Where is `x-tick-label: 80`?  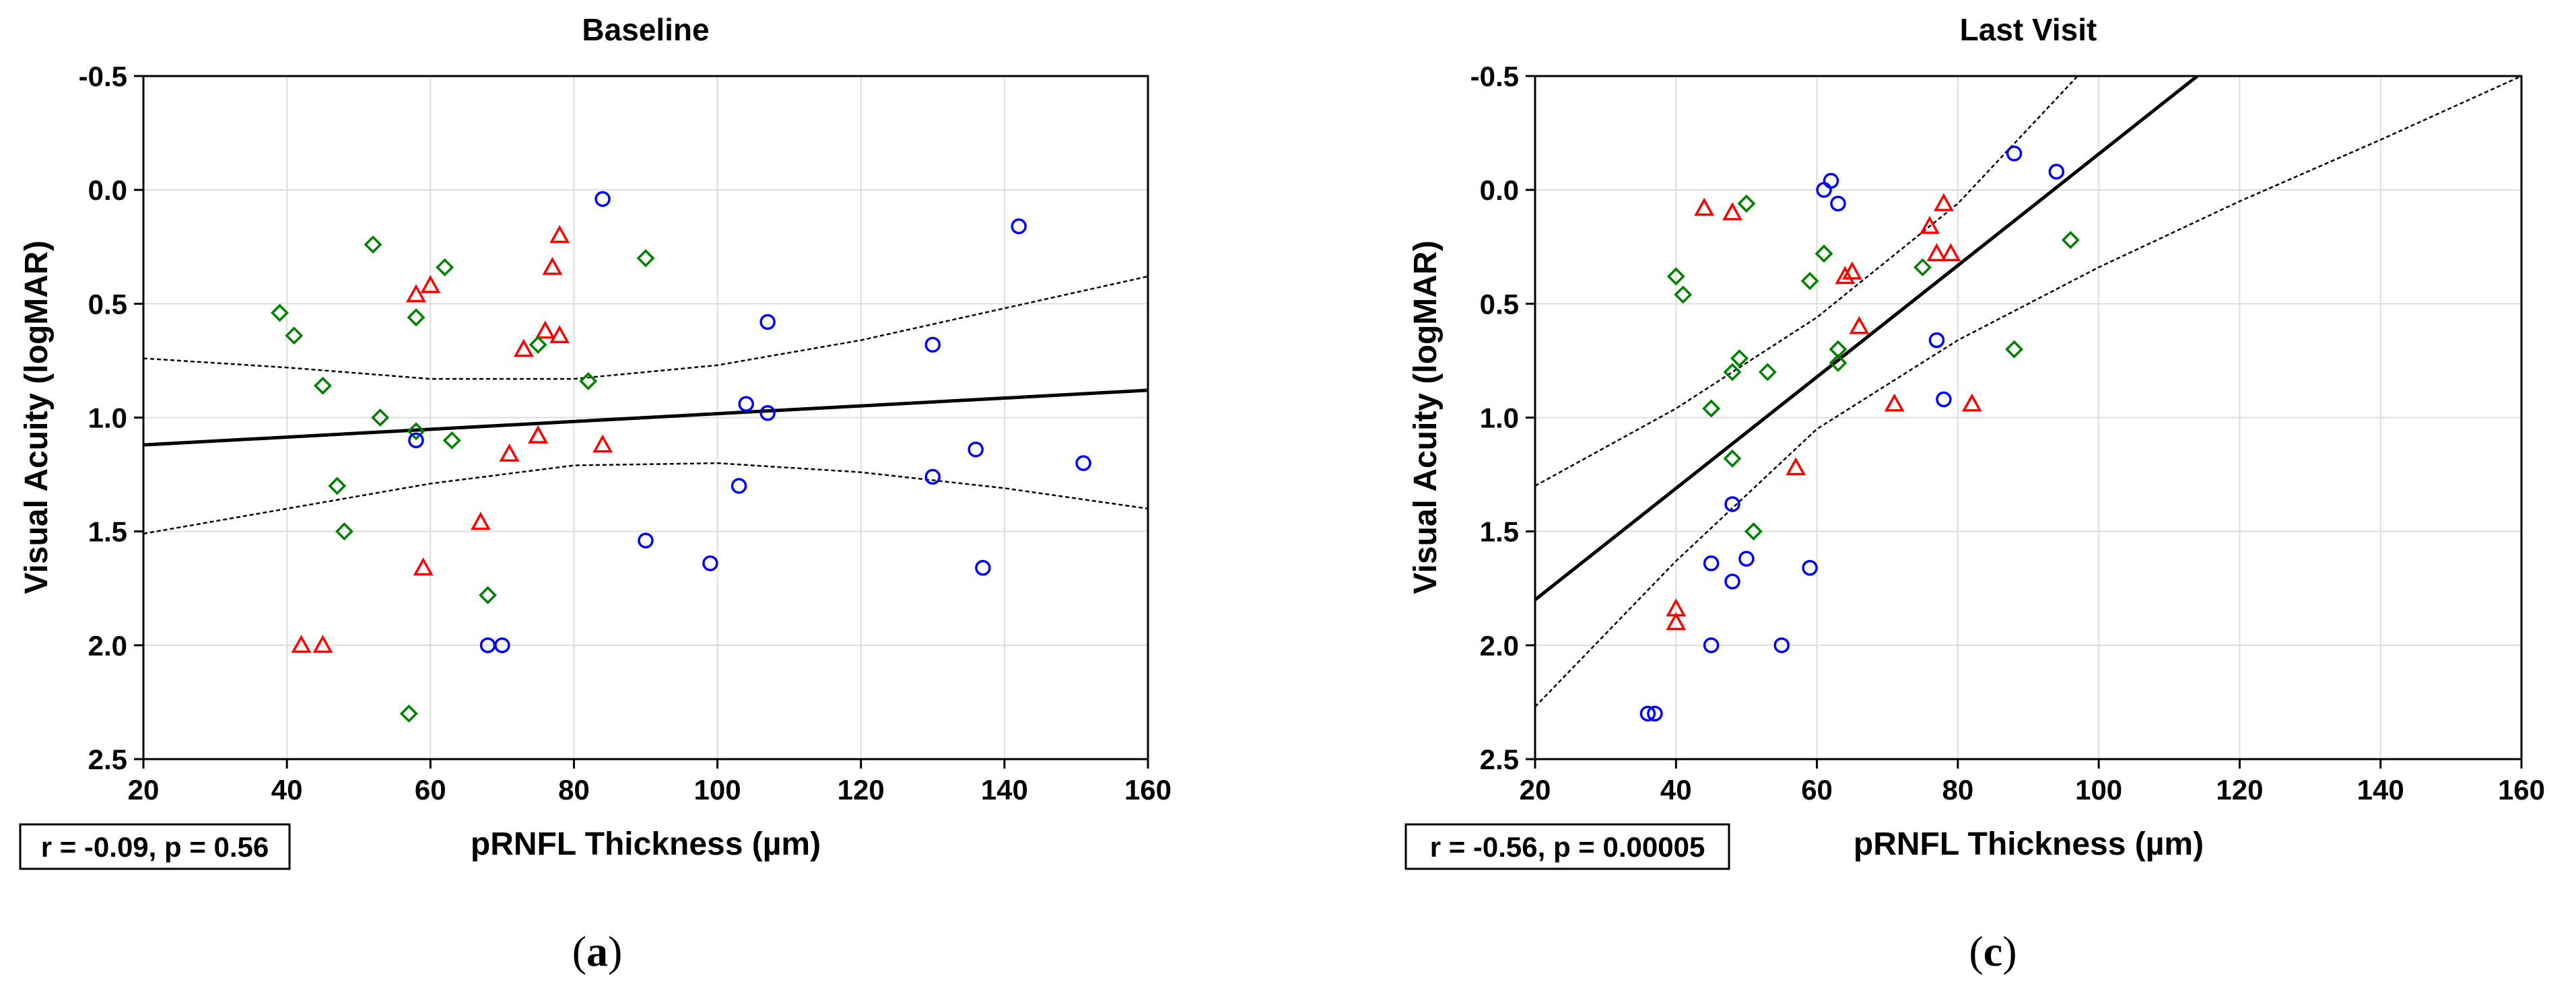
x-tick-label: 80 is located at coordinates (1958, 790).